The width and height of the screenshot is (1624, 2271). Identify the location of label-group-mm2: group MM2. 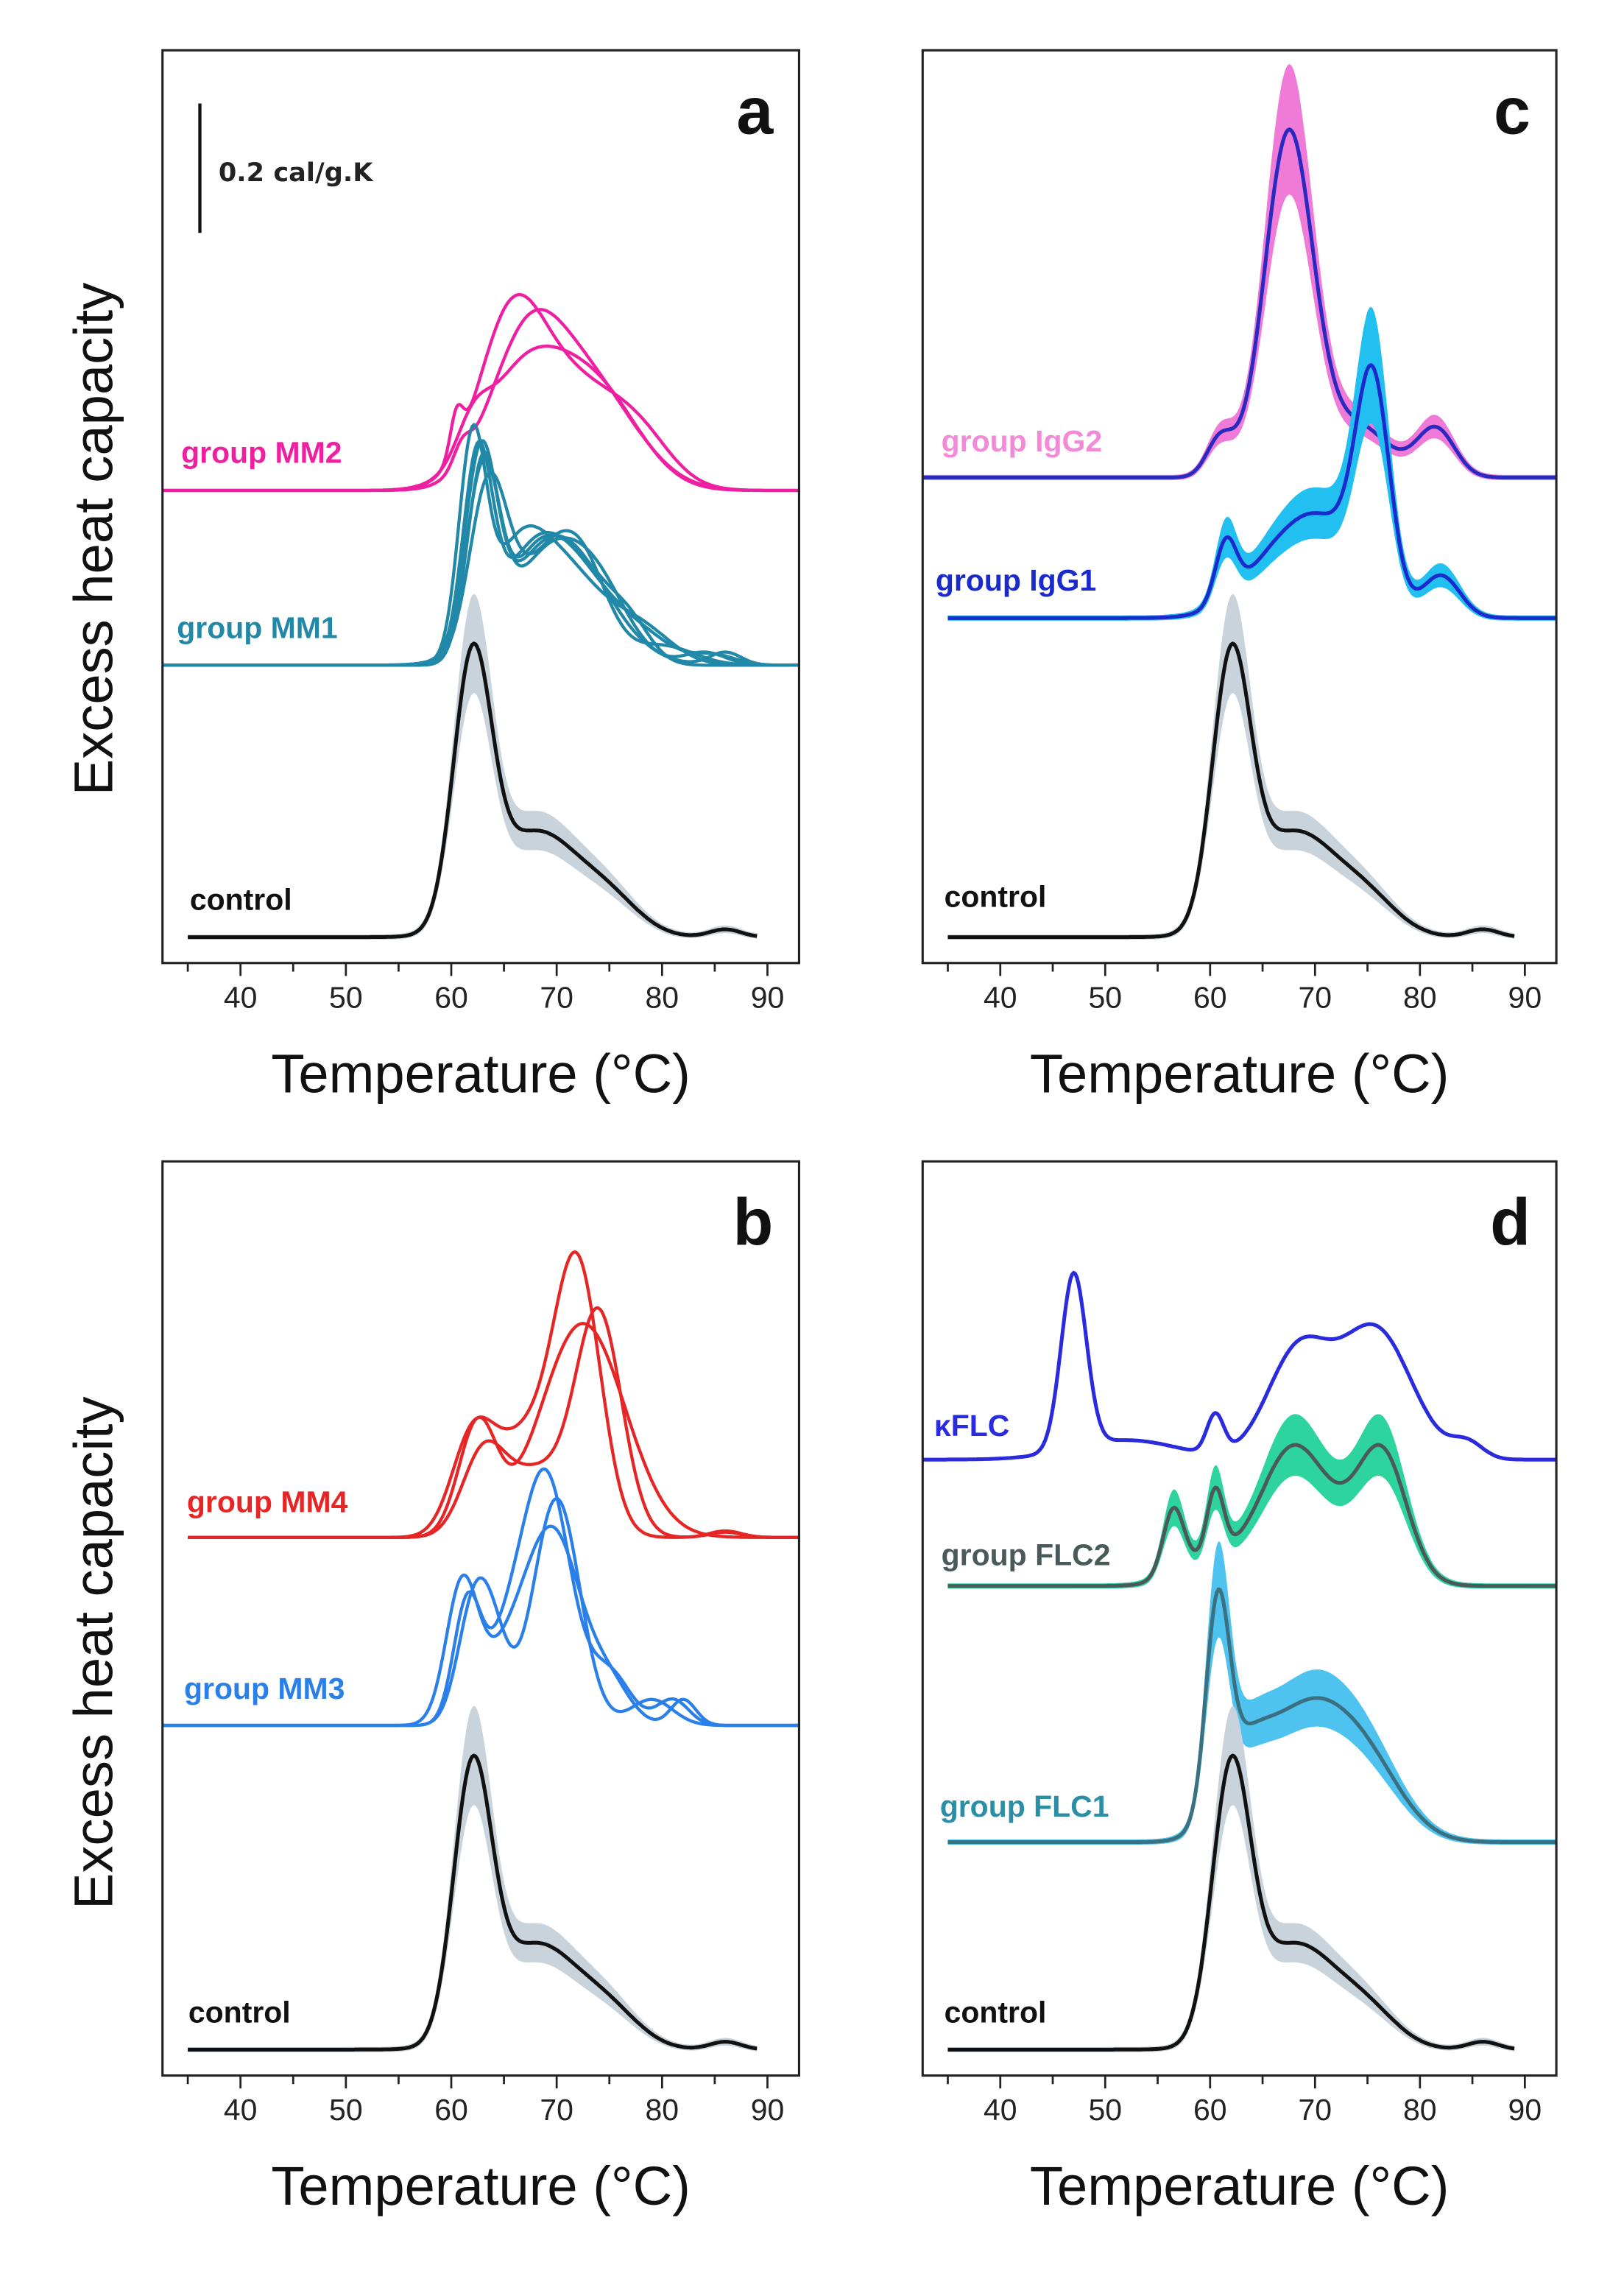
(261, 453).